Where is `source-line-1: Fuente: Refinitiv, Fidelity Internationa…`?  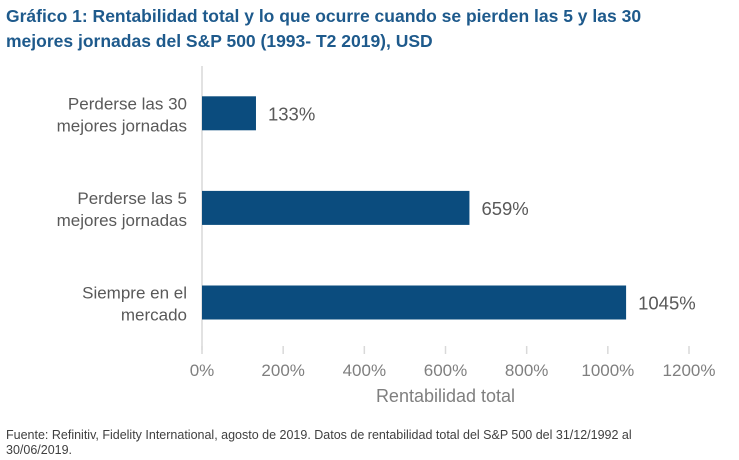
source-line-1: Fuente: Refinitiv, Fidelity Internationa… is located at coordinates (319, 435).